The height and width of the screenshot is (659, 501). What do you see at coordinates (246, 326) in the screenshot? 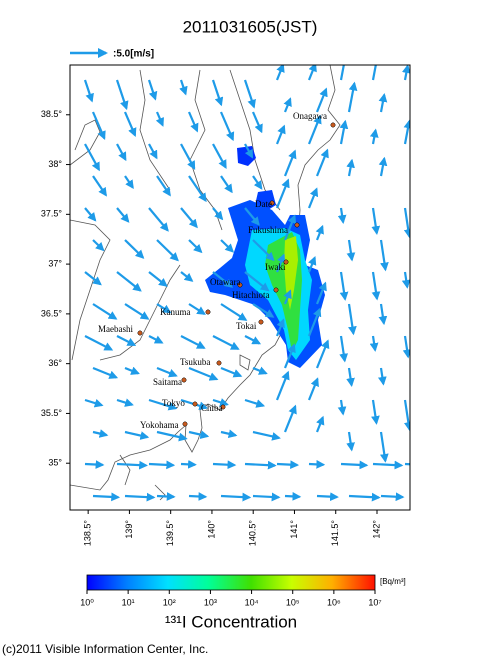
I see `place-label: Tokai` at bounding box center [246, 326].